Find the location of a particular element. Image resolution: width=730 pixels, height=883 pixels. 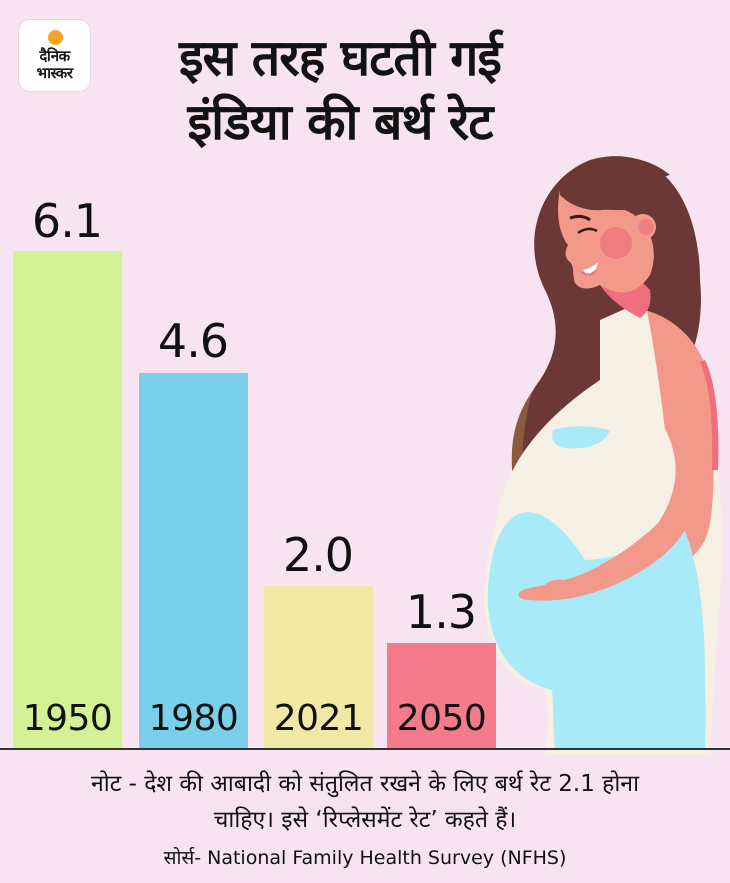

year-label-1980: 1980 is located at coordinates (193, 718).